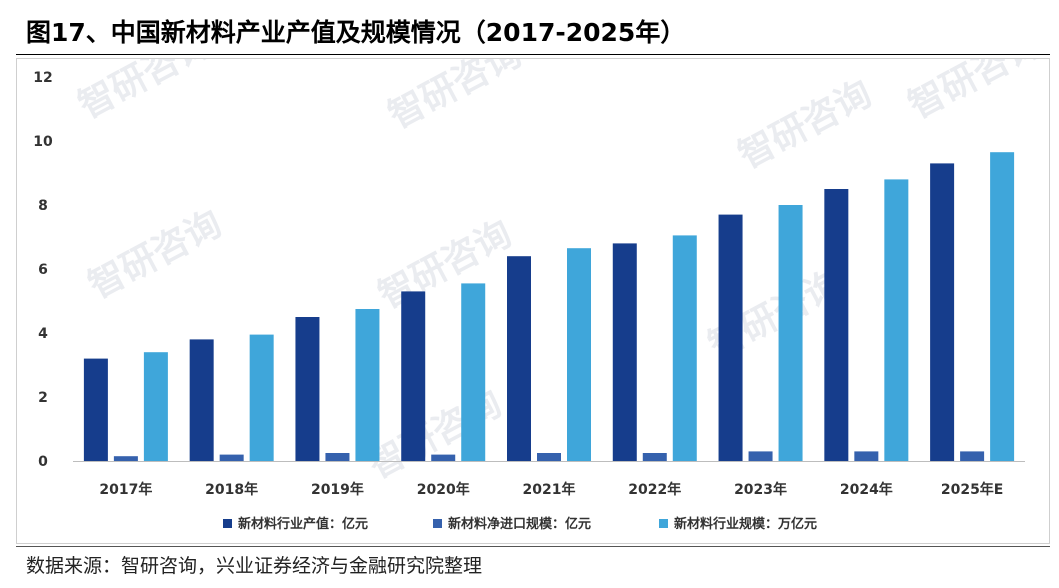 Image resolution: width=1059 pixels, height=588 pixels. I want to click on legend-label-series-2: 新材料净进口规模：亿元, so click(519, 524).